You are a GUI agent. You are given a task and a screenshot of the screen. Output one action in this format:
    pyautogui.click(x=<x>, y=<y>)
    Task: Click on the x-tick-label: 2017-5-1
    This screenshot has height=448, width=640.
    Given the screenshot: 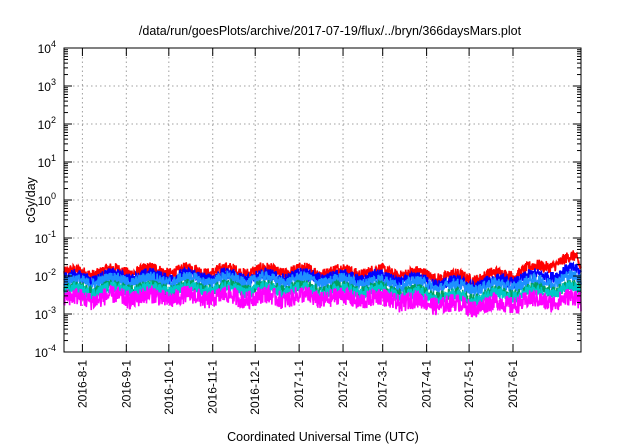 What is the action you would take?
    pyautogui.click(x=469, y=384)
    